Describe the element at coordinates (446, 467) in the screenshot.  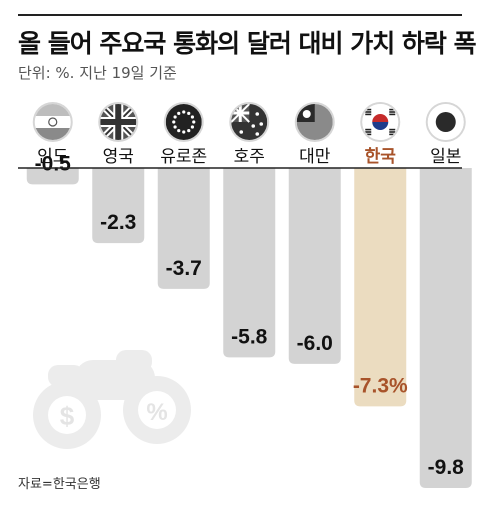
I see `value-label-6: -9.8` at that location.